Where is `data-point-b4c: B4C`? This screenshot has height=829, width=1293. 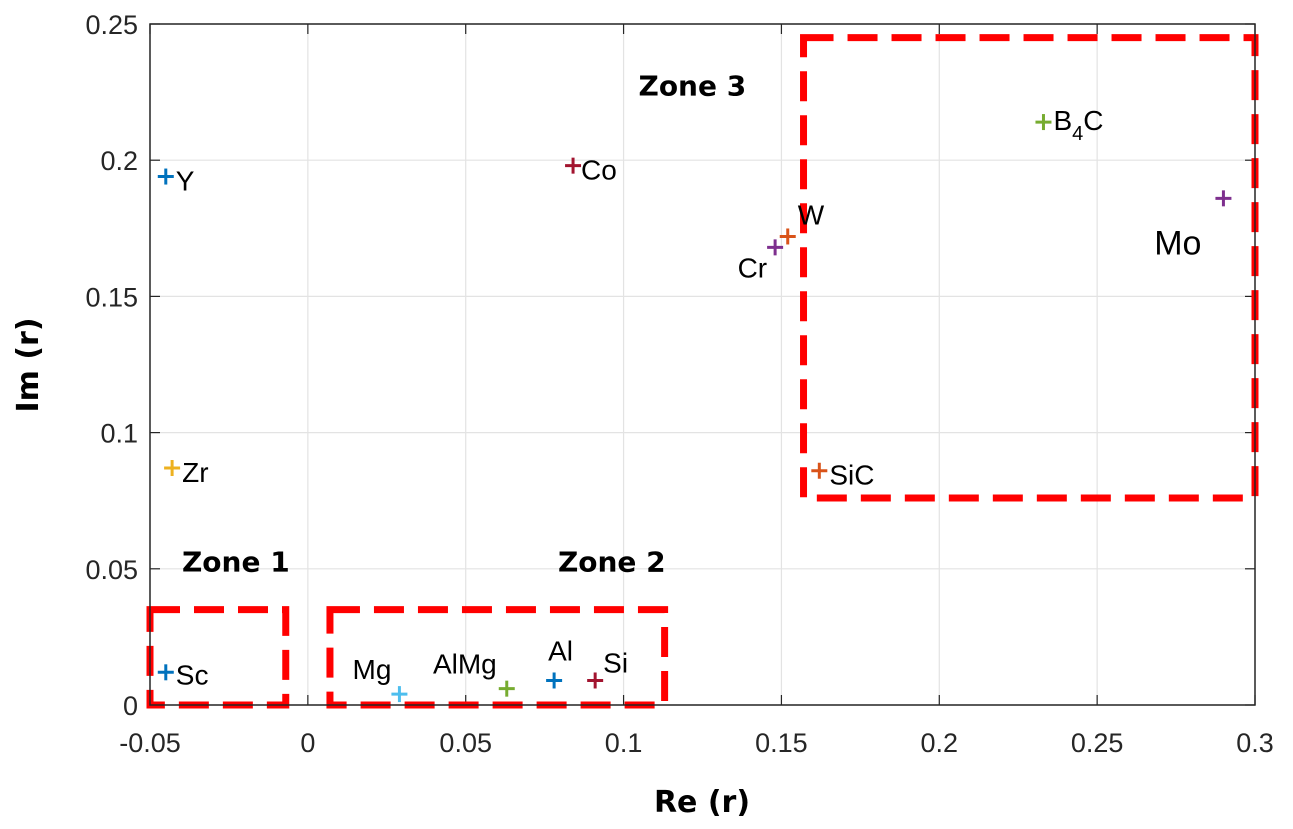 data-point-b4c: B4C is located at coordinates (1069, 125).